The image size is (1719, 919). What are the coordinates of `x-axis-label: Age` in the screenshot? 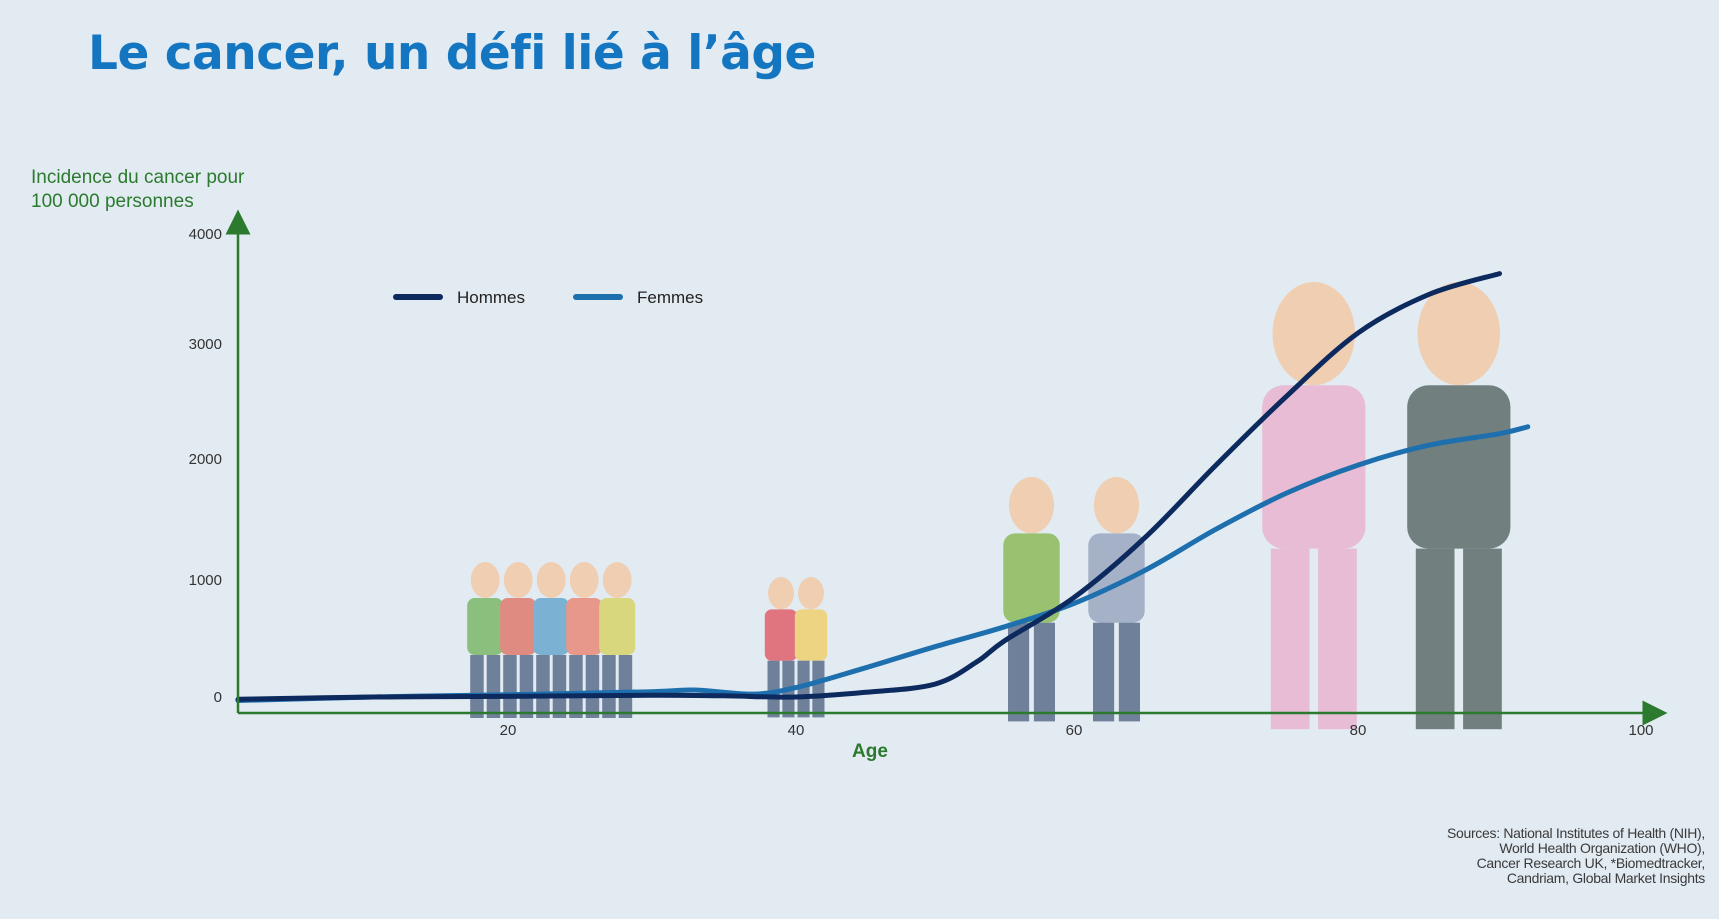 It's located at (870, 751).